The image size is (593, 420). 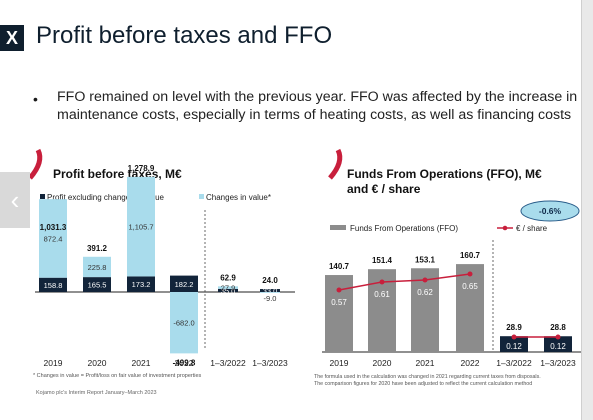 I want to click on chart-title-line2: and € / share, so click(x=384, y=189).